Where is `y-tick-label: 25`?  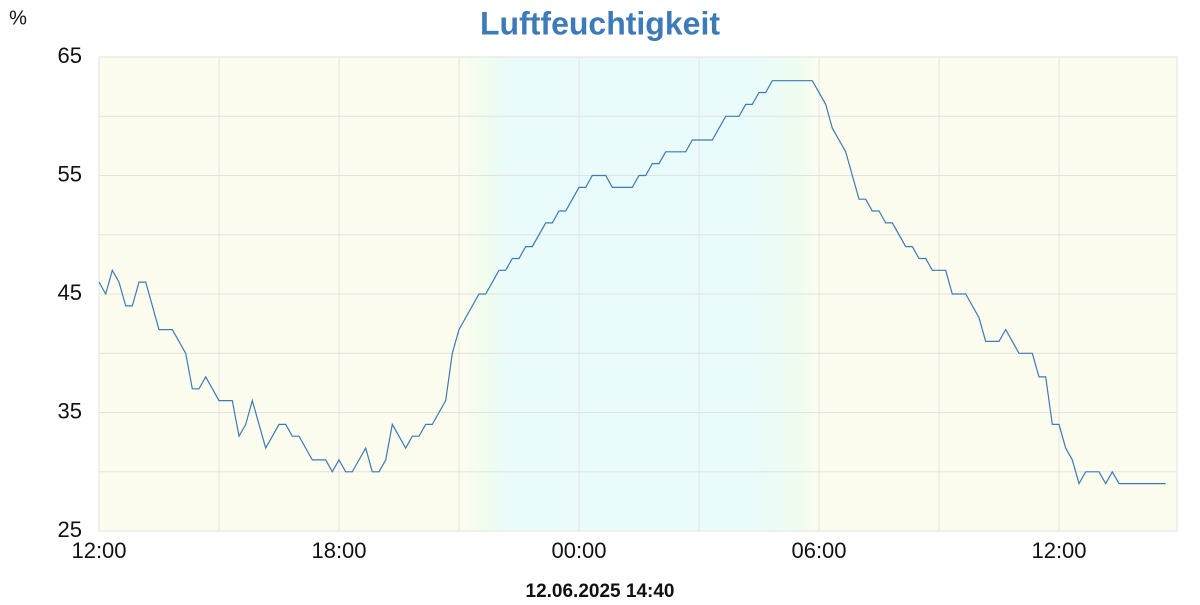 y-tick-label: 25 is located at coordinates (70, 529).